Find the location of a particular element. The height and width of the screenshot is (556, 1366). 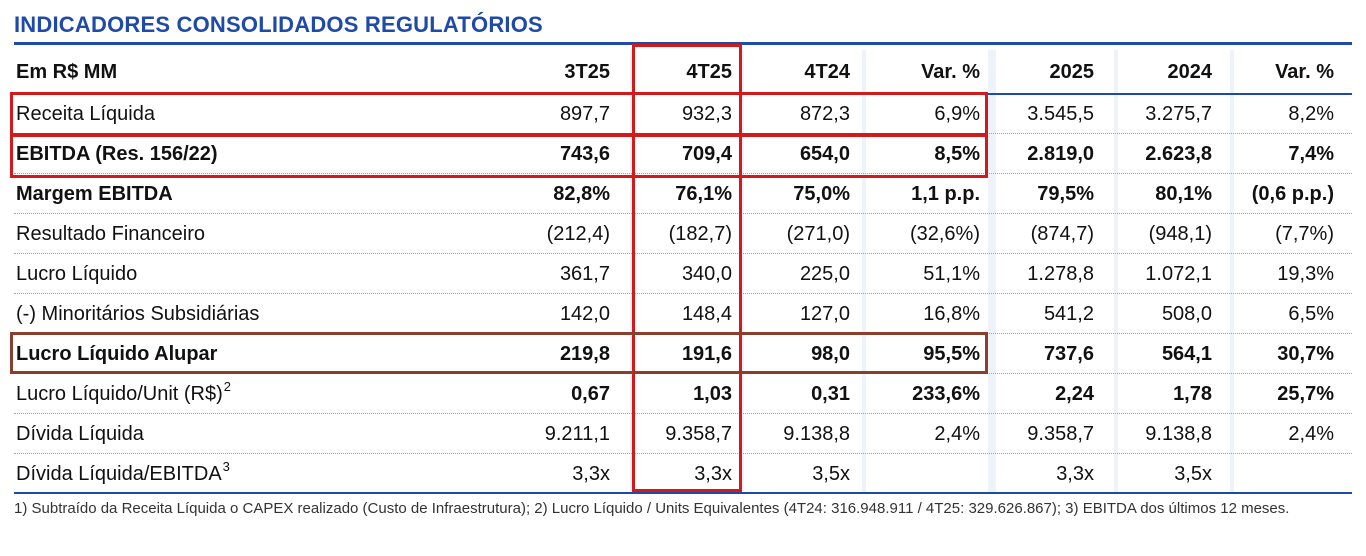

row-label-text: Resultado Financeiro is located at coordinates (110, 233).